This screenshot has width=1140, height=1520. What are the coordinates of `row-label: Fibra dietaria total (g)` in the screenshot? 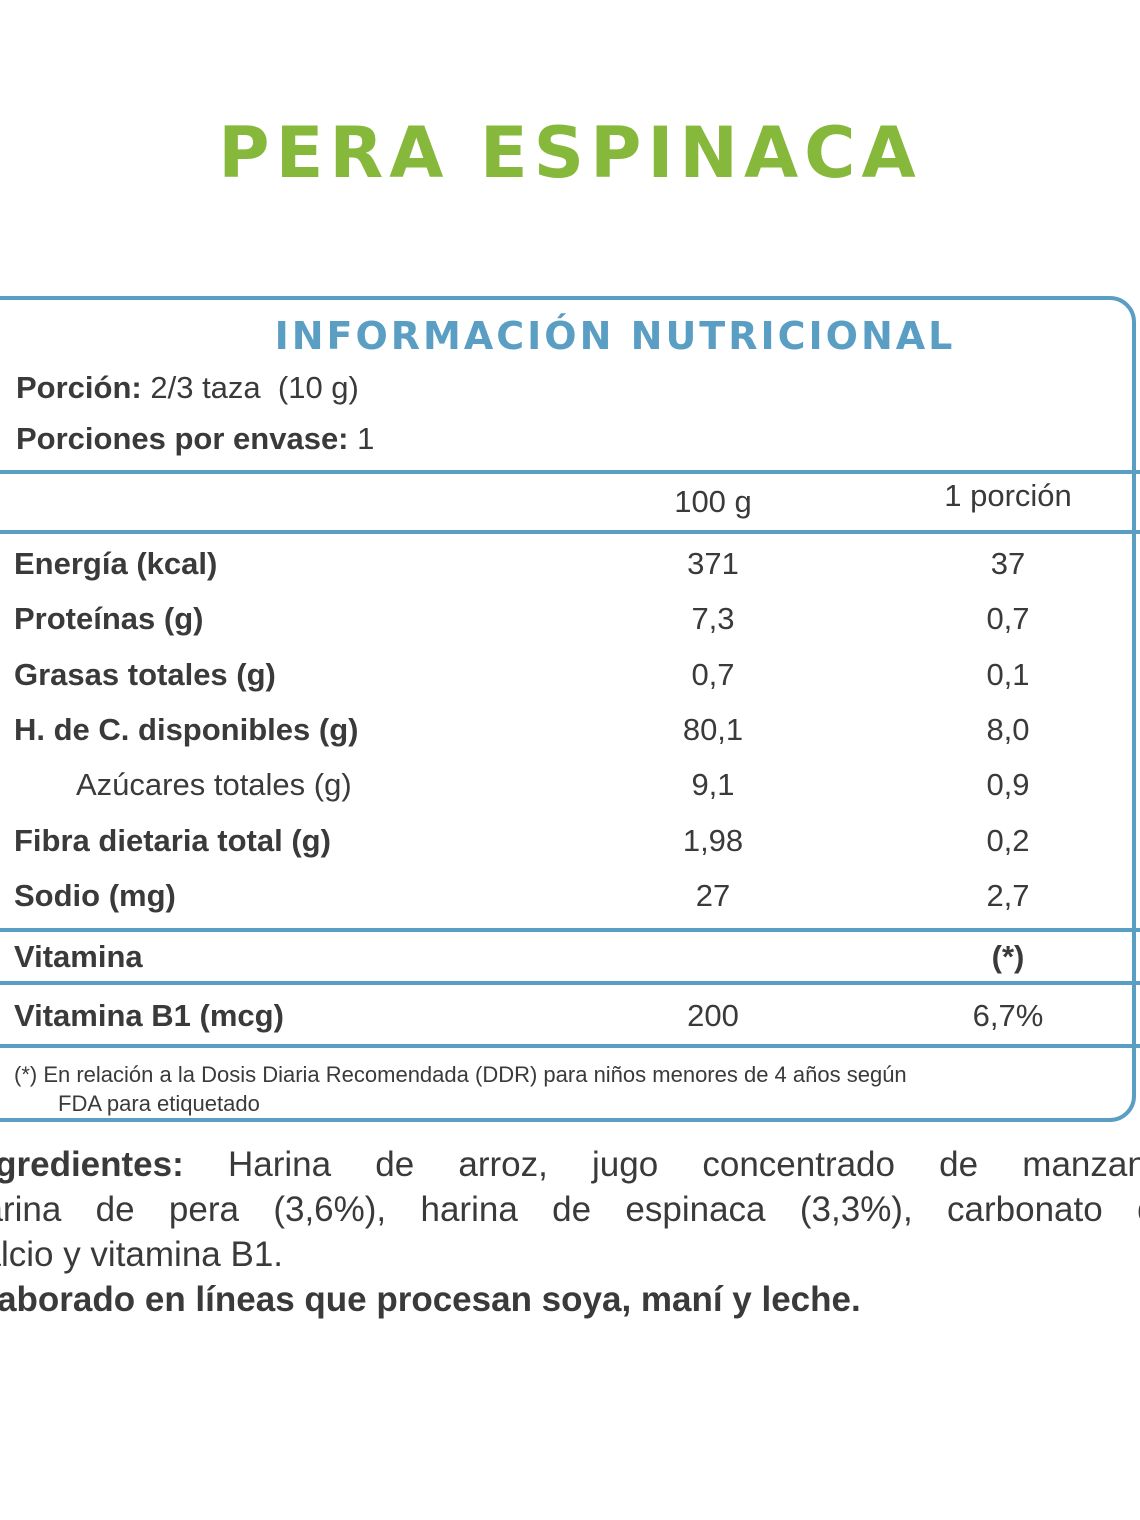 It's located at (172, 840).